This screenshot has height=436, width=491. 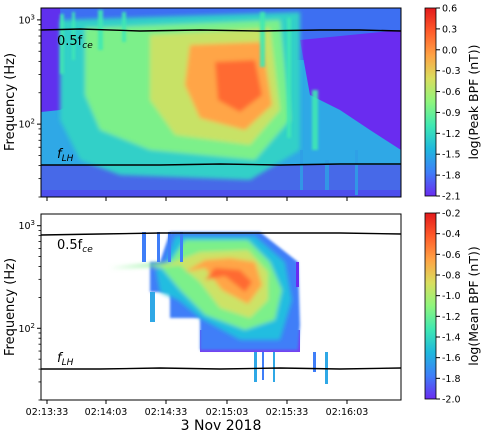 What do you see at coordinates (430, 306) in the screenshot?
I see `bottom-colorbar-scale` at bounding box center [430, 306].